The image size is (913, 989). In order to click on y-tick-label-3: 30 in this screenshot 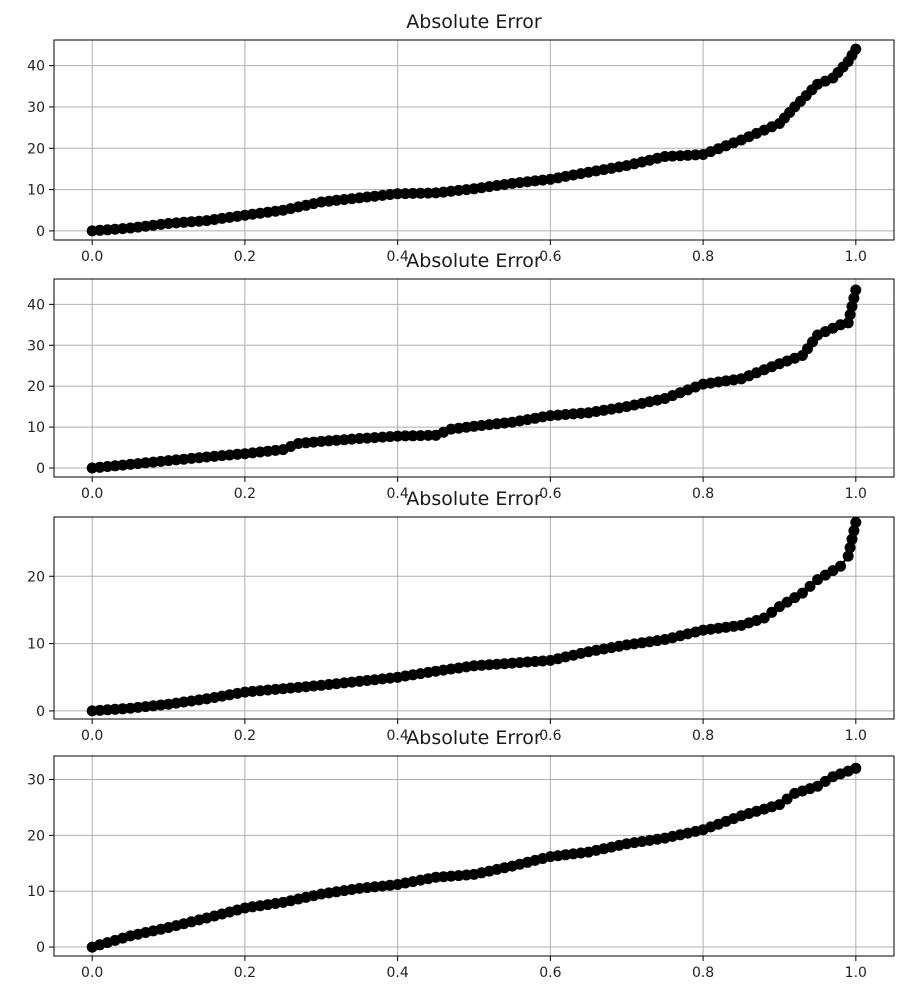, I will do `click(36, 780)`.